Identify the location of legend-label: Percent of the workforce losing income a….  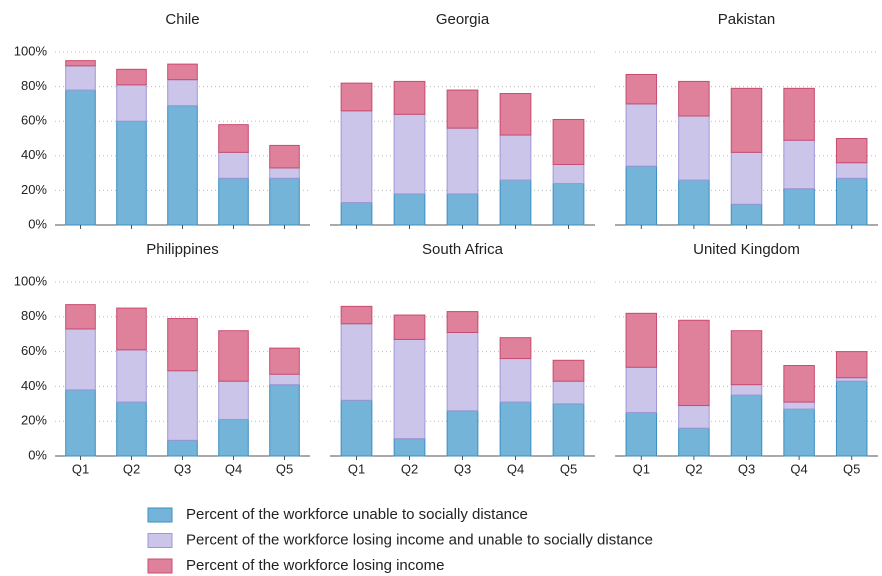
(419, 539).